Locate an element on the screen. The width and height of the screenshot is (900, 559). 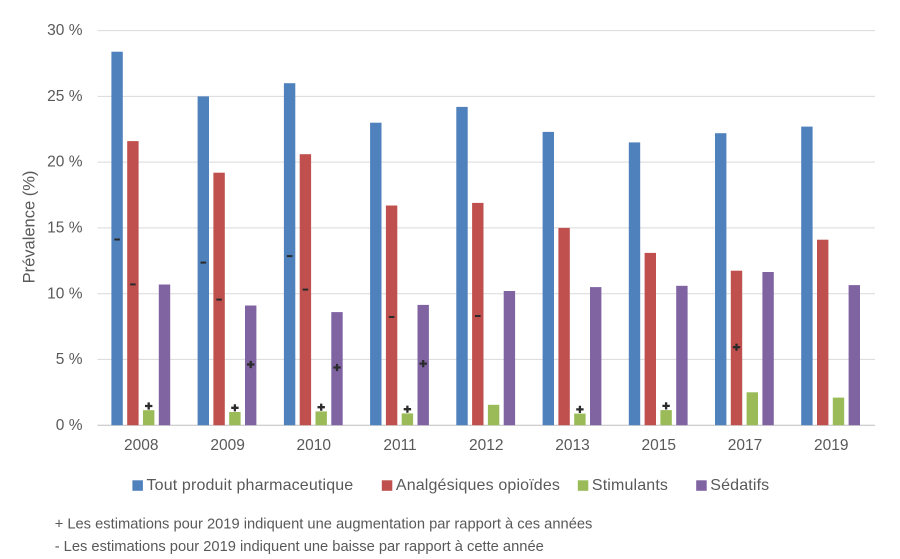
svg-text: 5 % is located at coordinates (69, 359).